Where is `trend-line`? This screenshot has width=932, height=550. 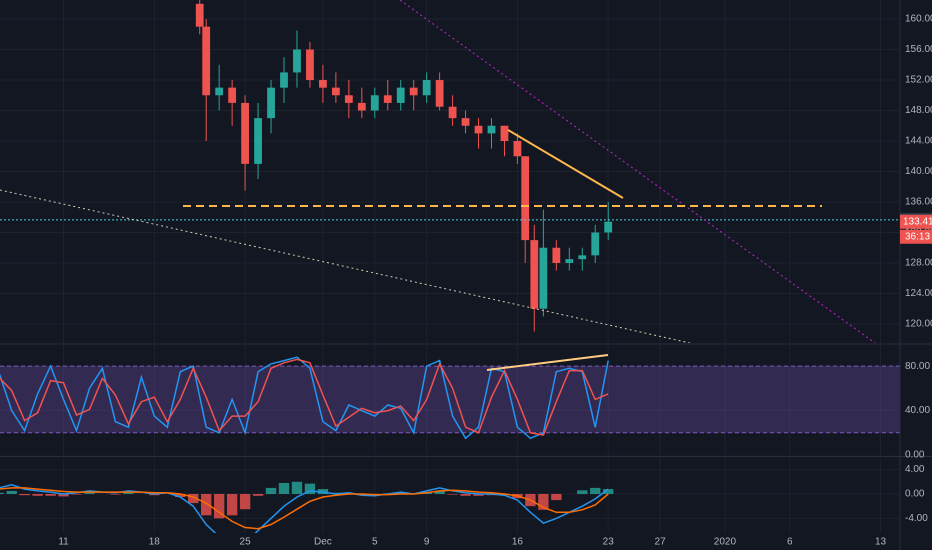
trend-line is located at coordinates (565, 164).